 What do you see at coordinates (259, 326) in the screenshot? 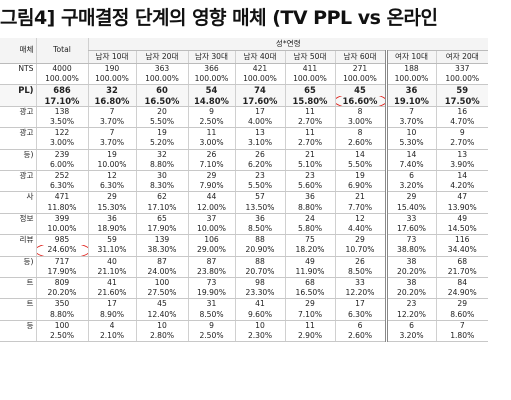
I see `cell: 10` at bounding box center [259, 326].